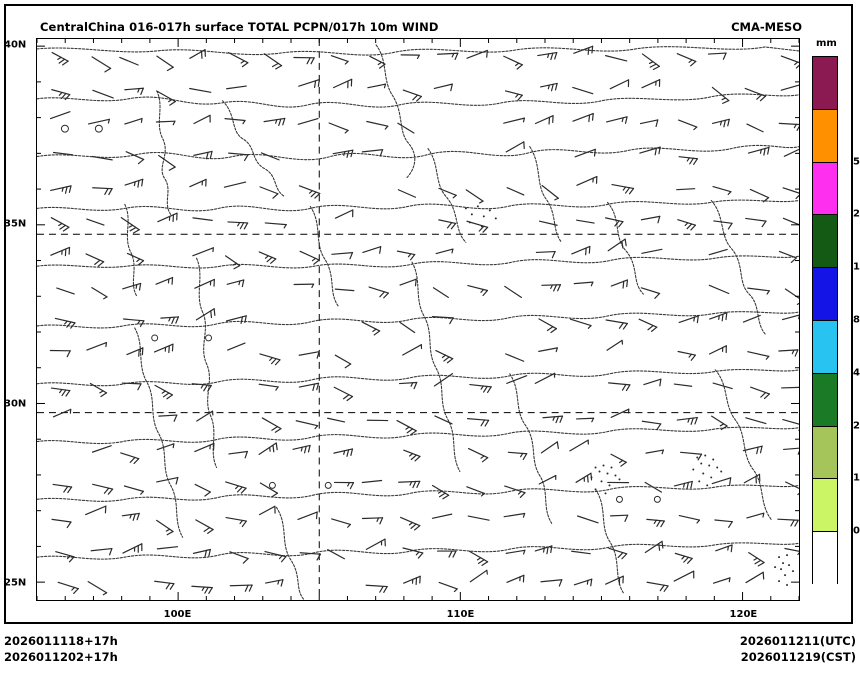  What do you see at coordinates (856, 162) in the screenshot?
I see `colorbar-tick-50: 50` at bounding box center [856, 162].